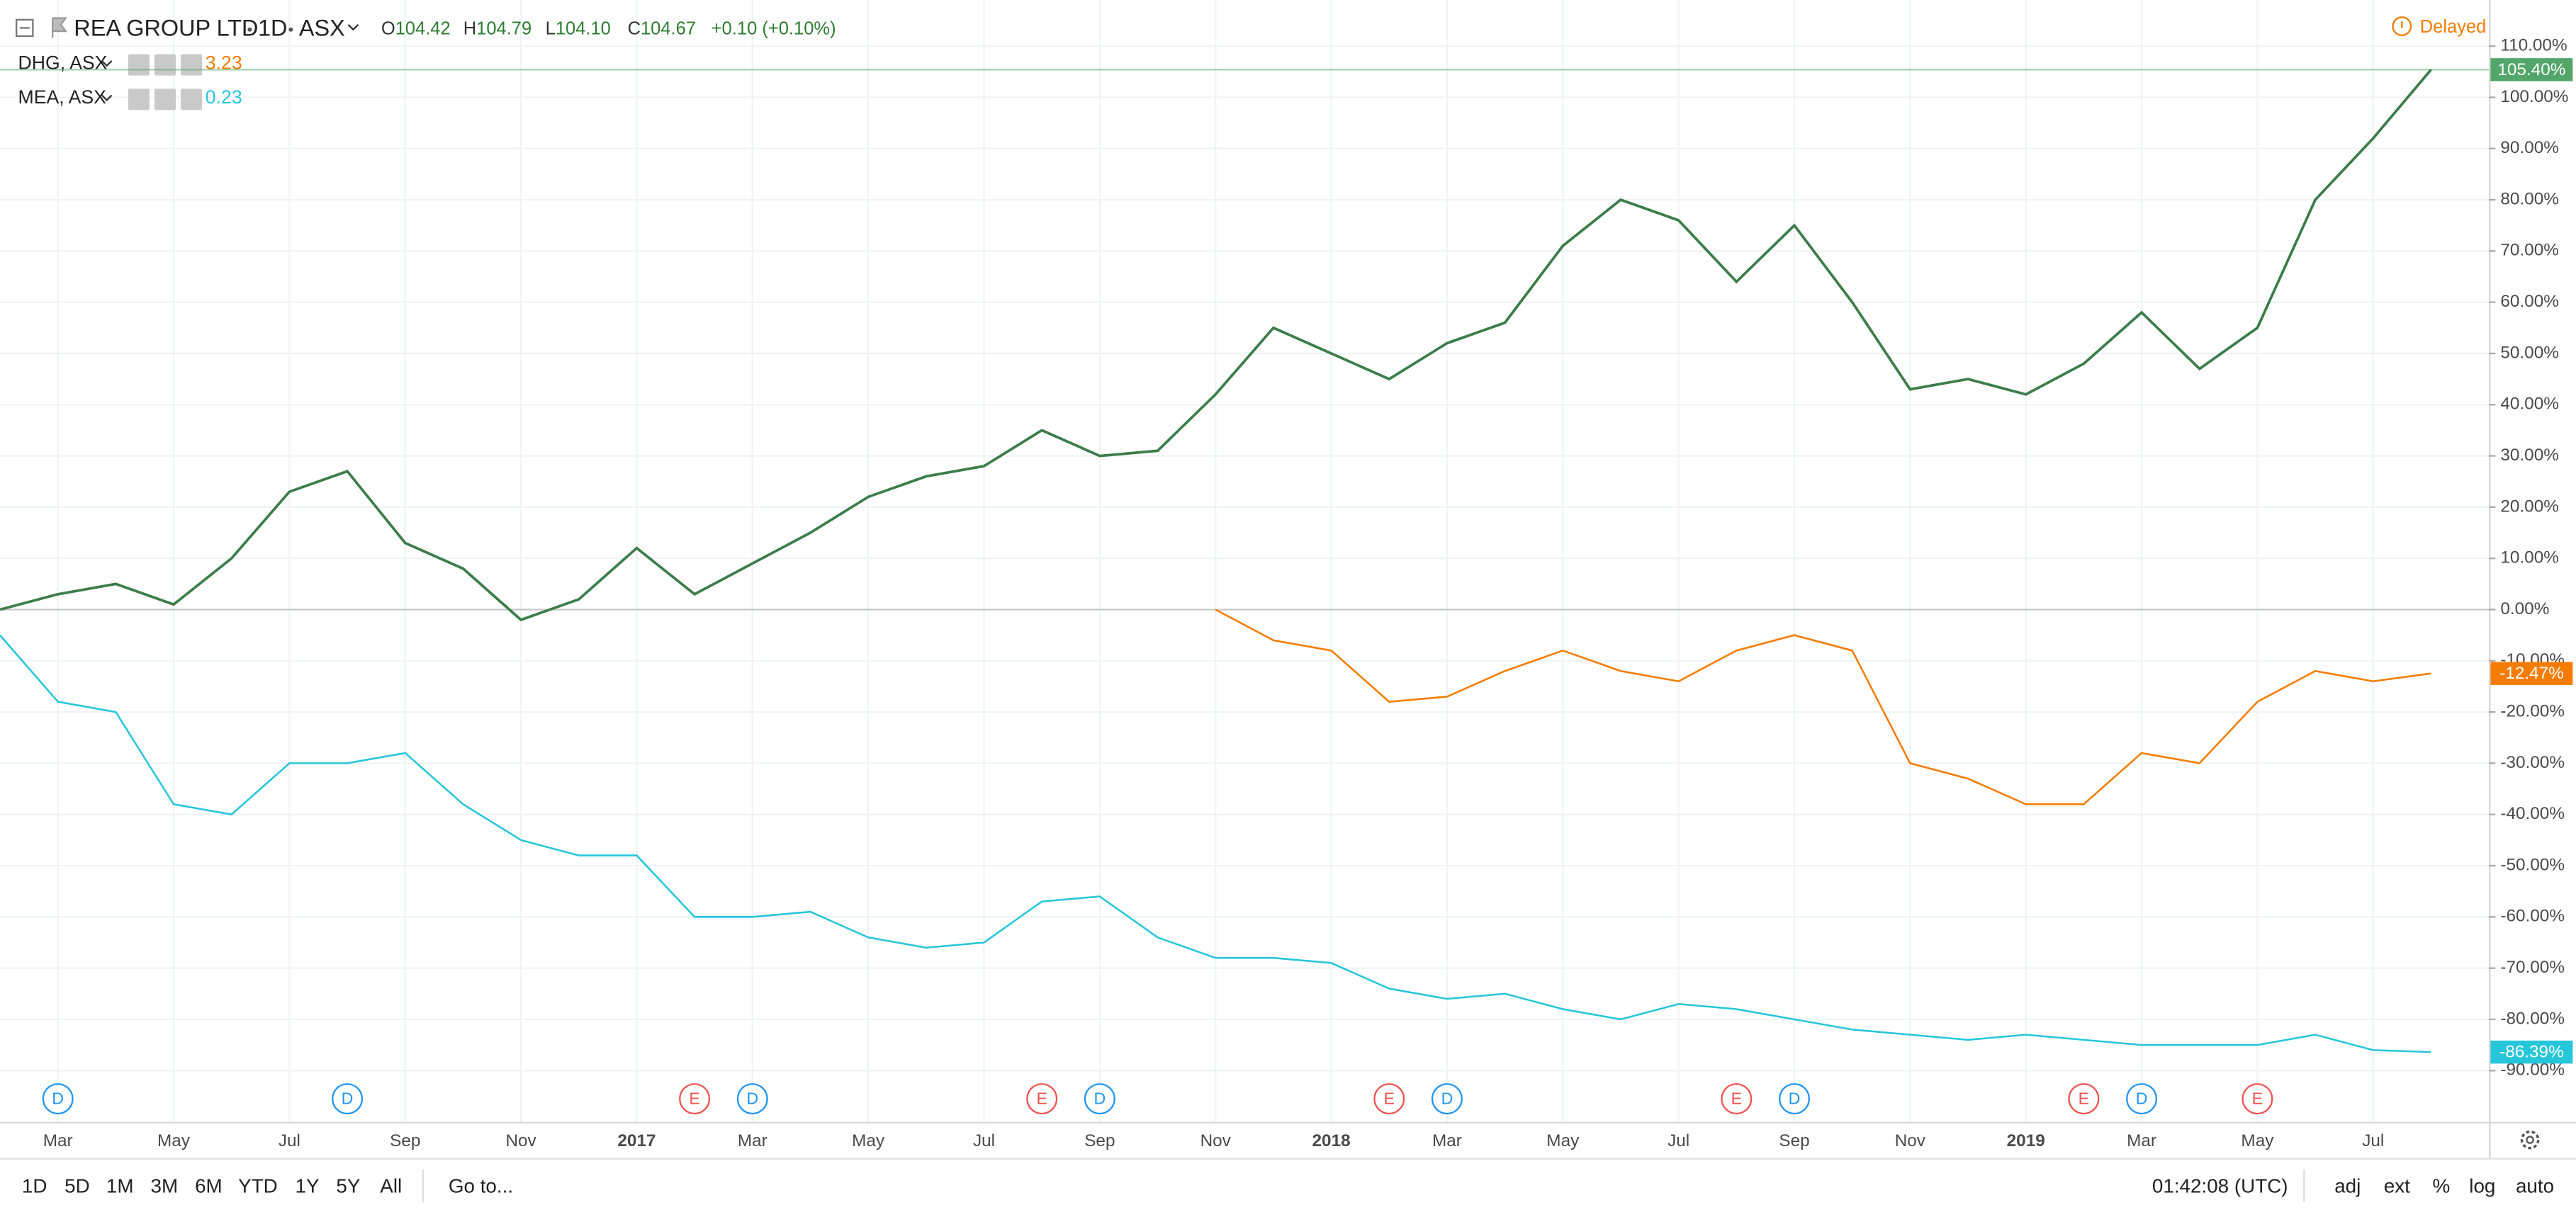  I want to click on range-button: 1M, so click(120, 1186).